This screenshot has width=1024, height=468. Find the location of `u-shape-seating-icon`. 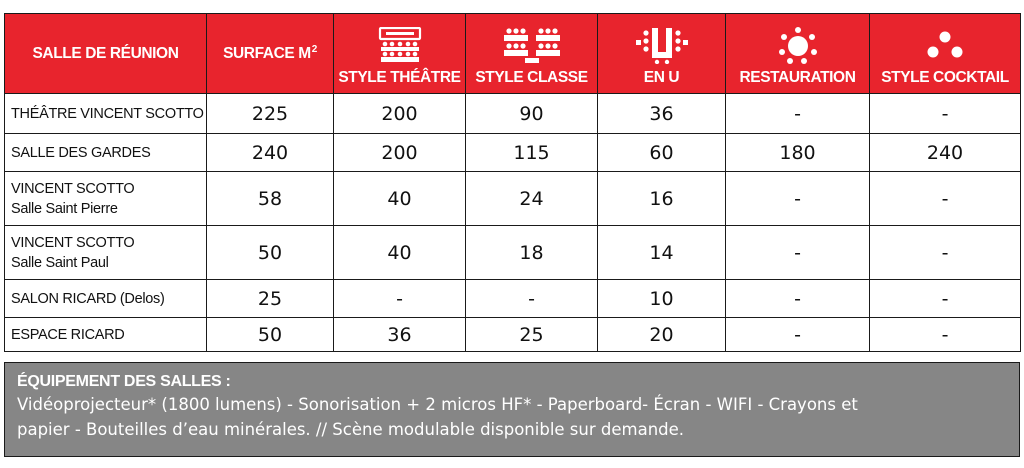

u-shape-seating-icon is located at coordinates (662, 45).